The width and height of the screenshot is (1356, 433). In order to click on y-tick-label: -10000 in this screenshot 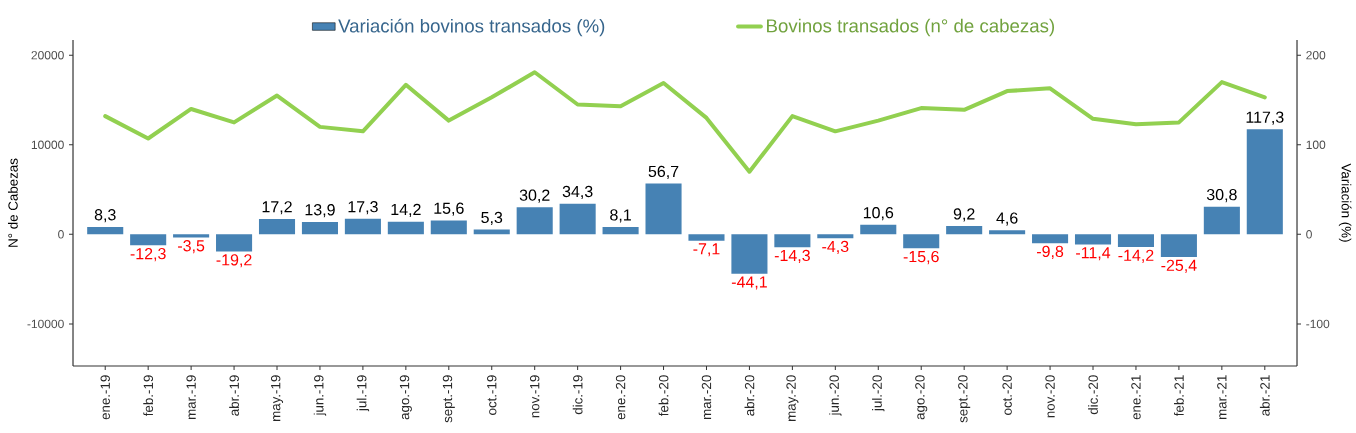, I will do `click(45, 324)`.